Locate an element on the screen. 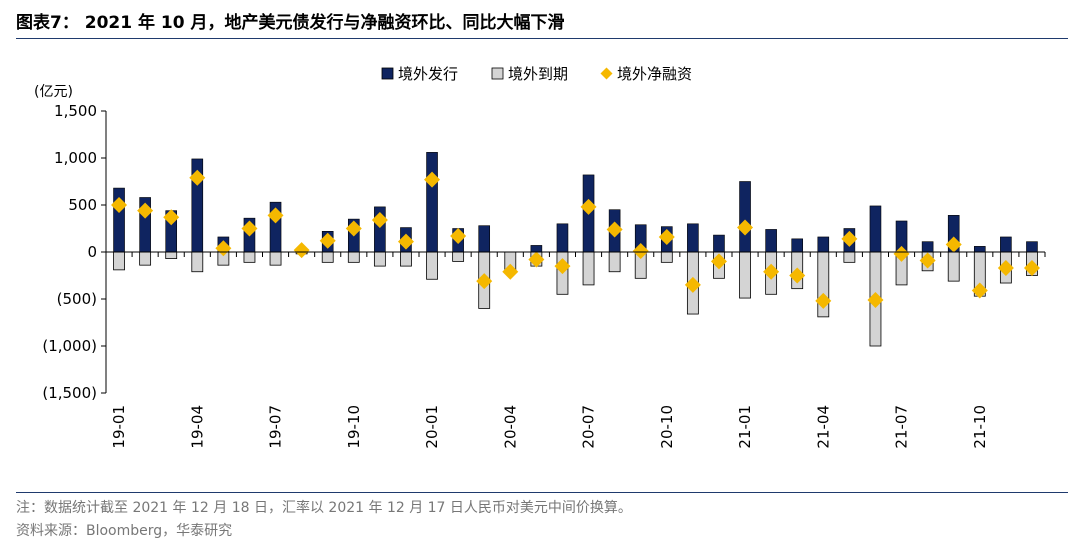  x-tick-label: 20-10 is located at coordinates (667, 427).